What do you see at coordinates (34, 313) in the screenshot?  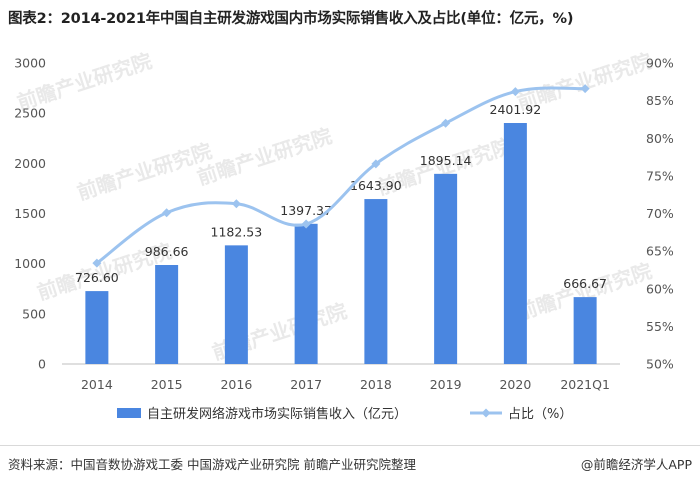 I see `y-left-tick-label: 500` at bounding box center [34, 313].